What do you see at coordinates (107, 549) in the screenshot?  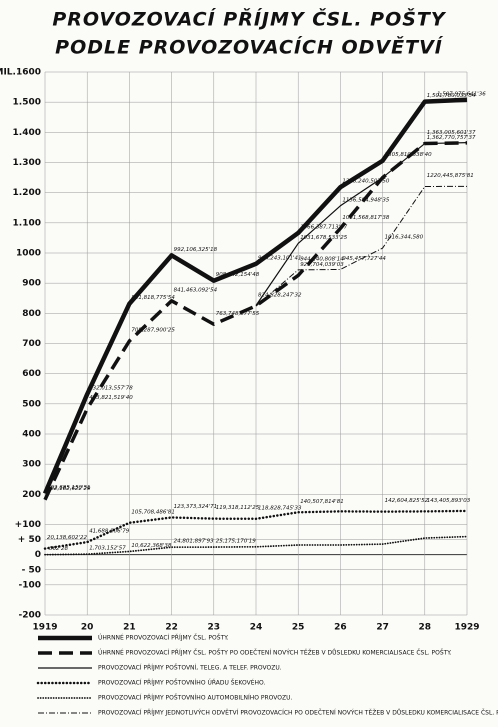 I see `data-label: 1,703,152'57` at bounding box center [107, 549].